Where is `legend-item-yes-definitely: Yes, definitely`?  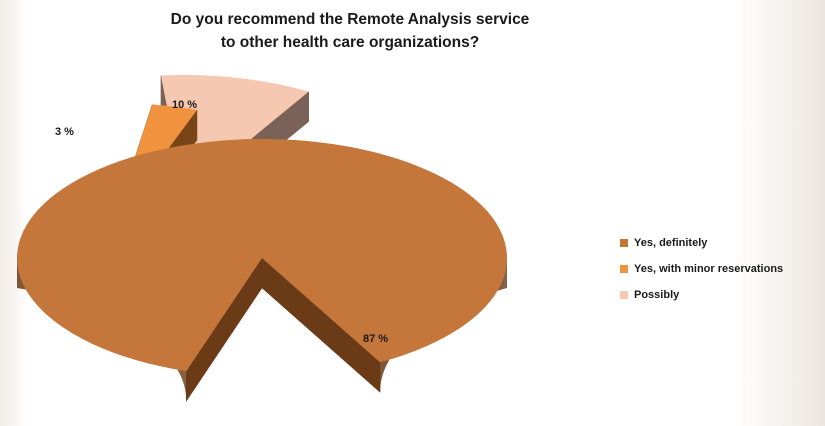
legend-item-yes-definitely: Yes, definitely is located at coordinates (701, 243).